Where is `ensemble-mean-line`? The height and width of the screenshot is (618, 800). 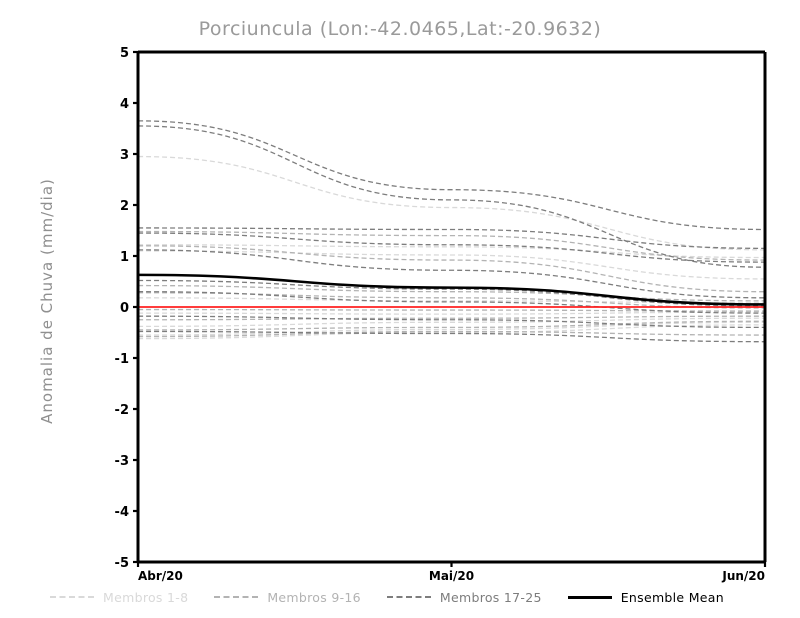 ensemble-mean-line is located at coordinates (451, 289).